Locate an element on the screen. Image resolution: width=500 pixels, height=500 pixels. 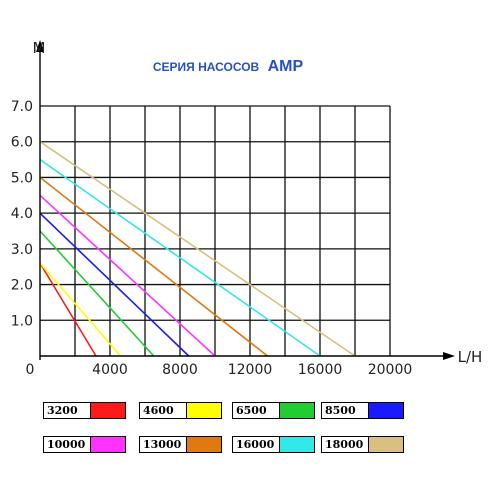
legend-label: 8500 is located at coordinates (345, 410).